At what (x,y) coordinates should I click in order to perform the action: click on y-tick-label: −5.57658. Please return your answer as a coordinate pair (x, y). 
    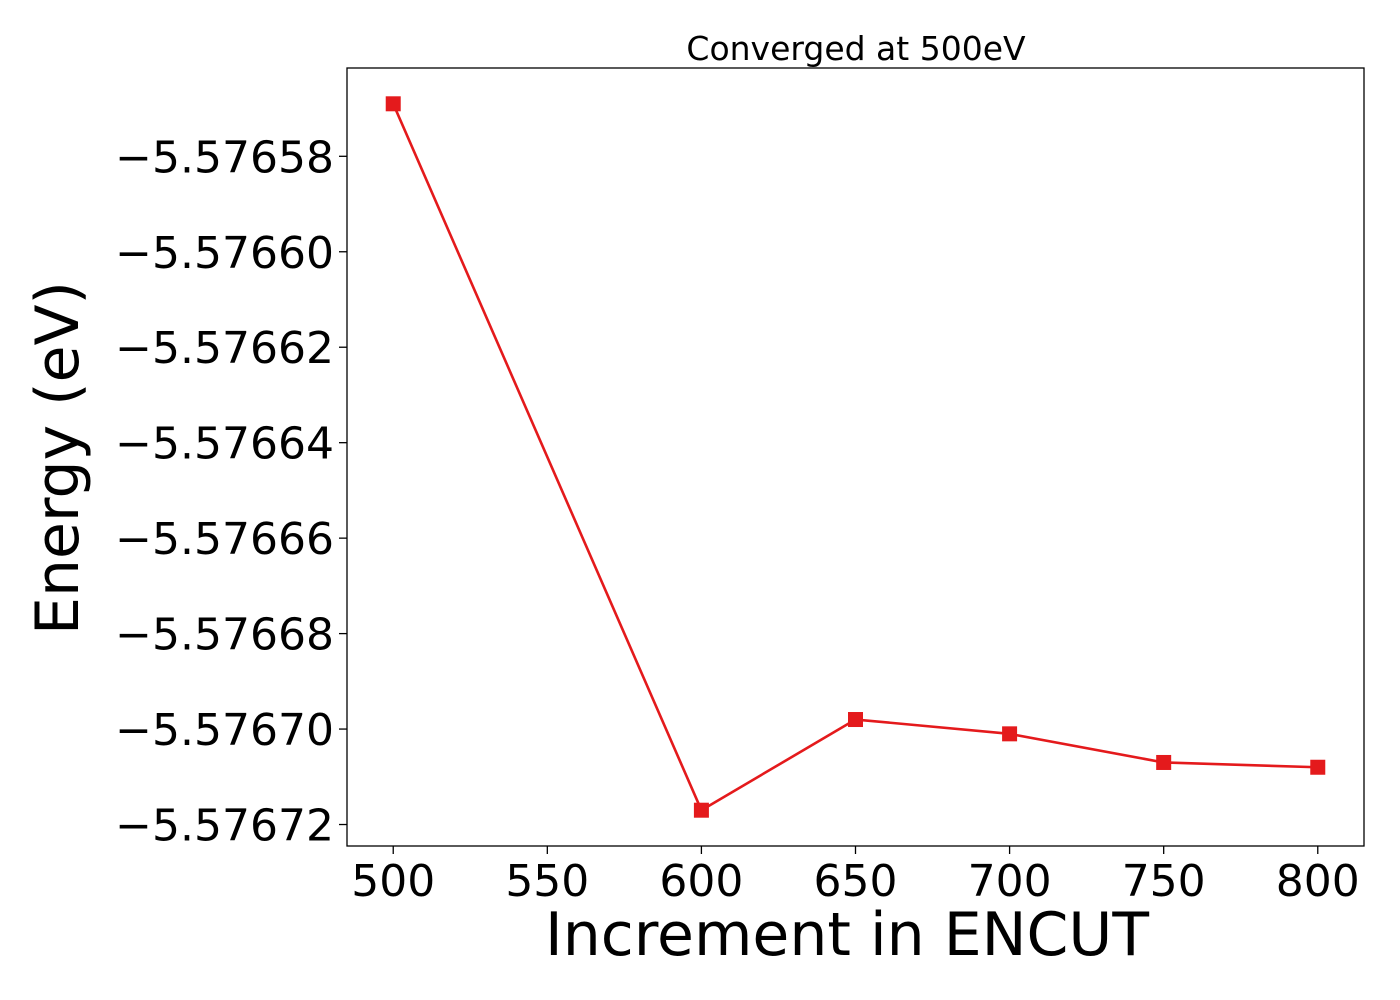
    Looking at the image, I should click on (224, 157).